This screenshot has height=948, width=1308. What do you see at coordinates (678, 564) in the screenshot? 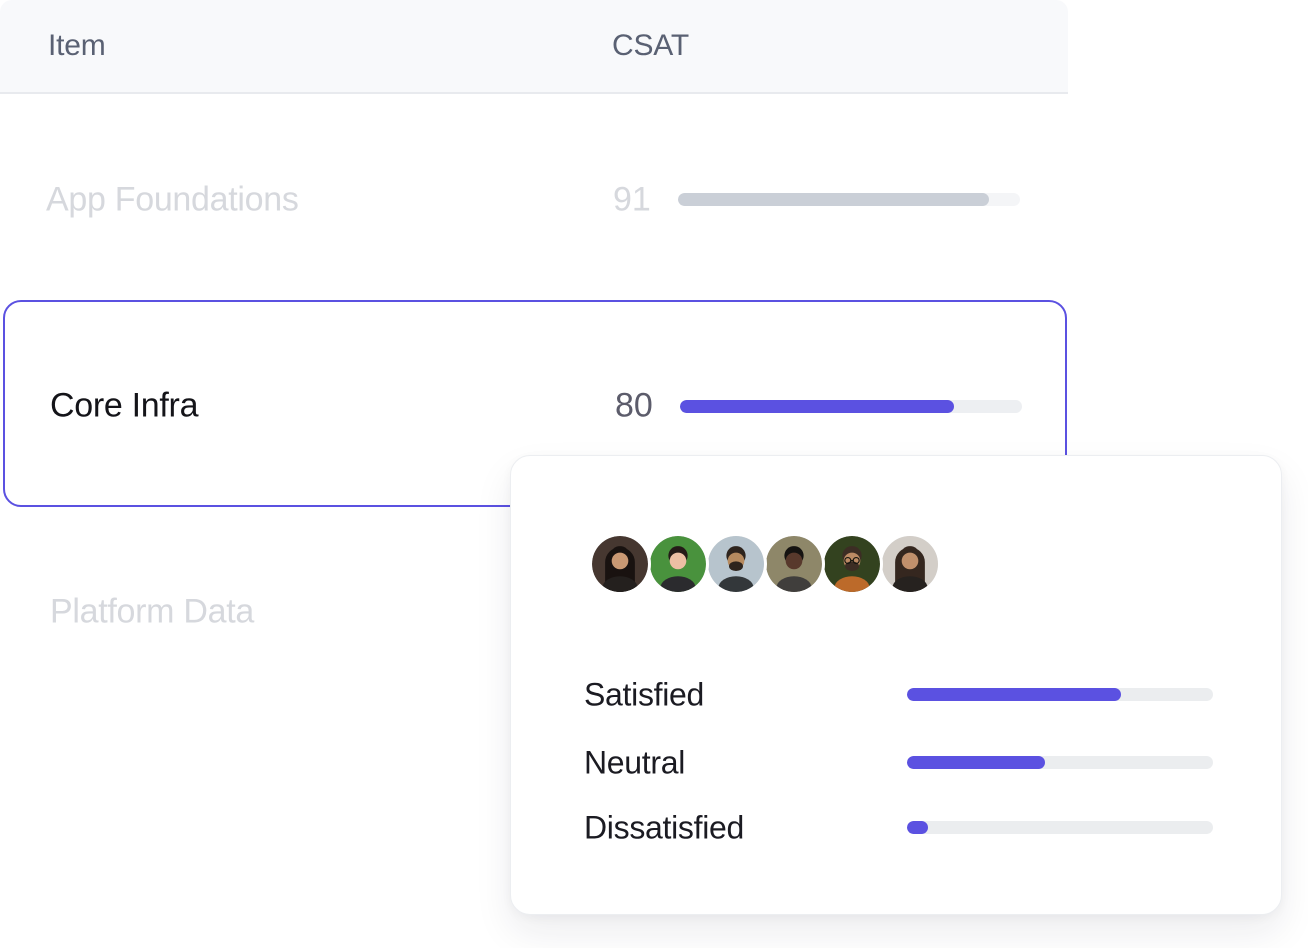
I see `avatar-woman-short-hair-green` at bounding box center [678, 564].